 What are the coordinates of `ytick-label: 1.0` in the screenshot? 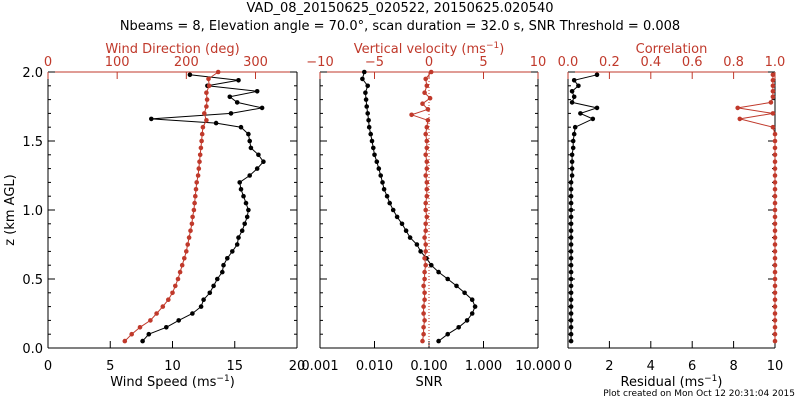 It's located at (32, 211).